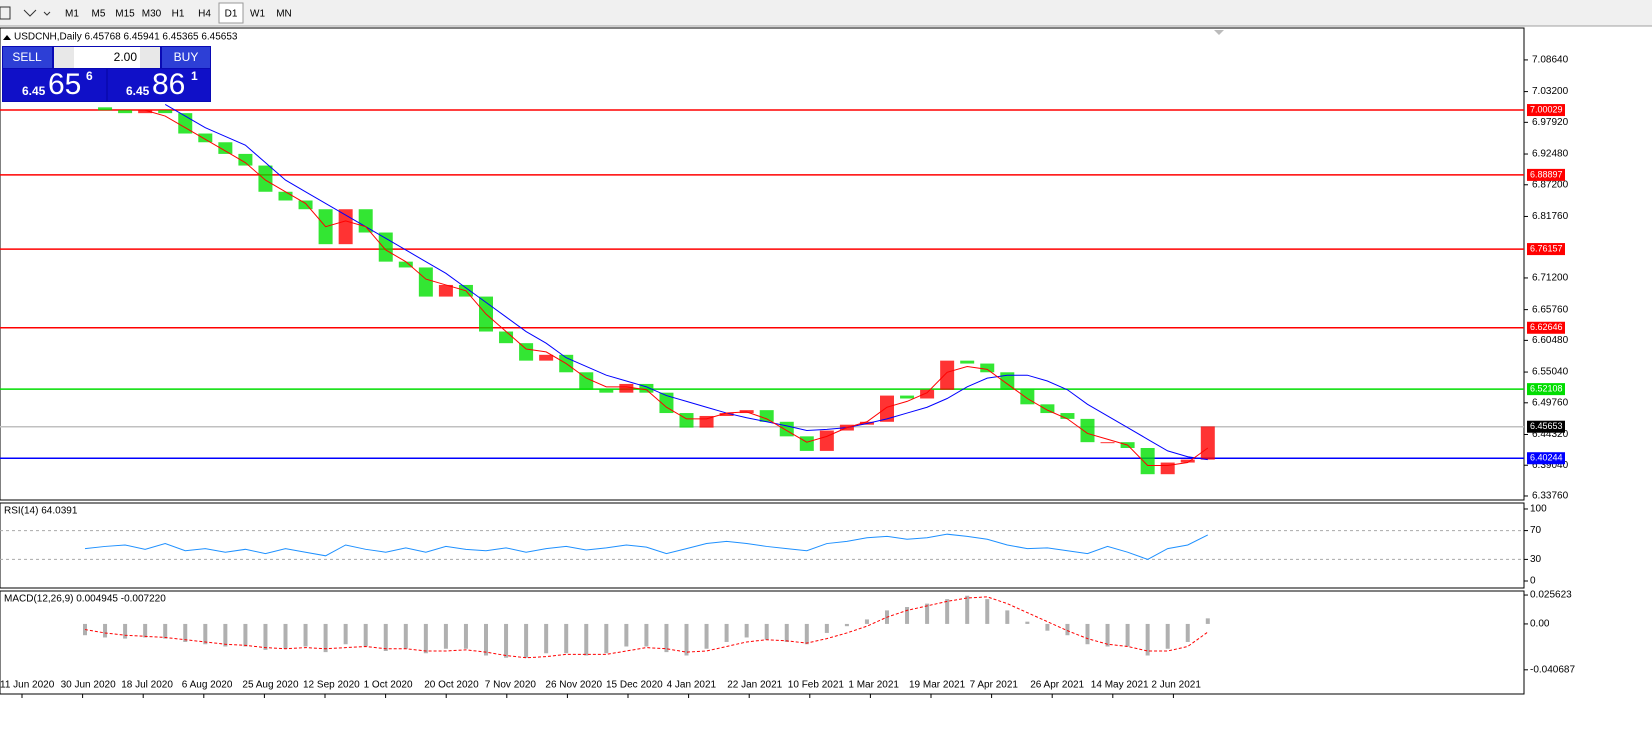  Describe the element at coordinates (64, 57) in the screenshot. I see `lot-down` at that location.